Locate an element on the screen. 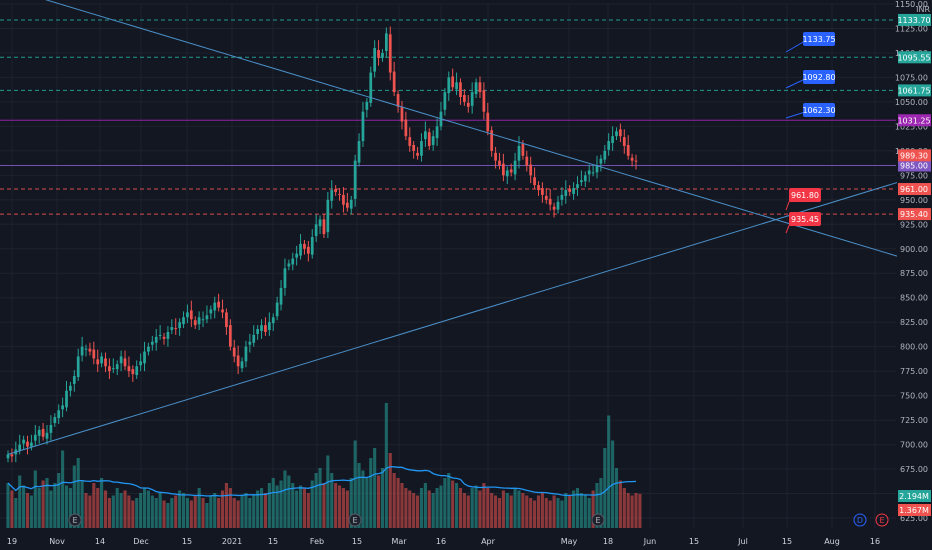 The width and height of the screenshot is (932, 550). axis-level-tag: 935.40 is located at coordinates (914, 214).